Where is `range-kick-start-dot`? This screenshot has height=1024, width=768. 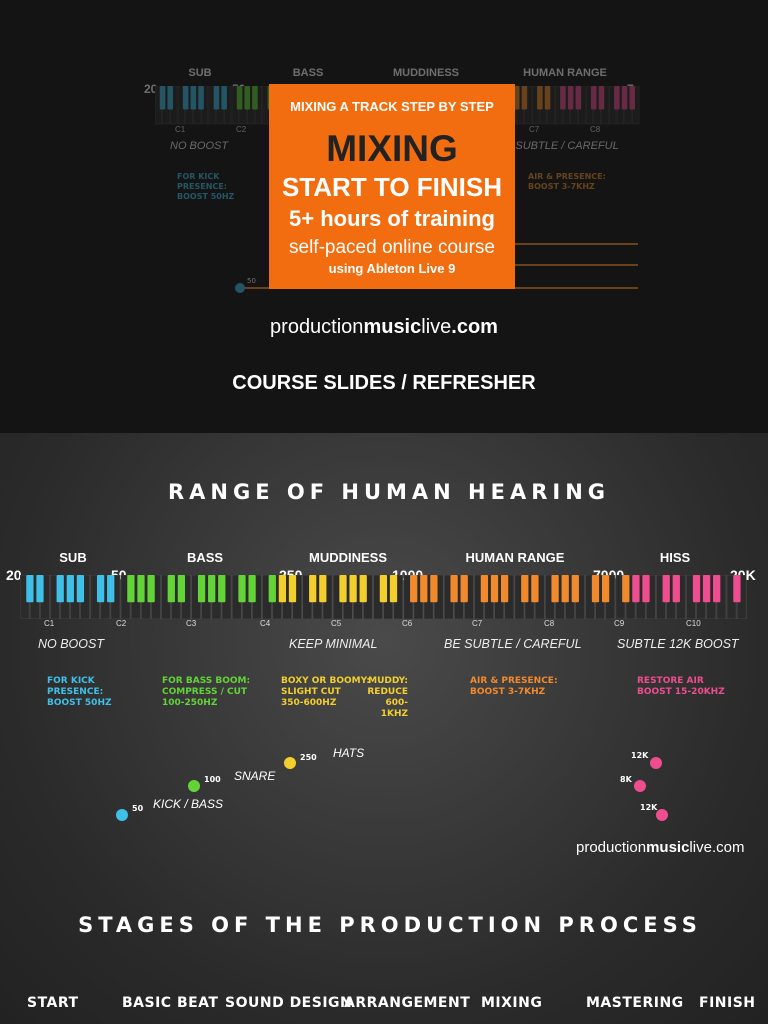
range-kick-start-dot is located at coordinates (122, 815).